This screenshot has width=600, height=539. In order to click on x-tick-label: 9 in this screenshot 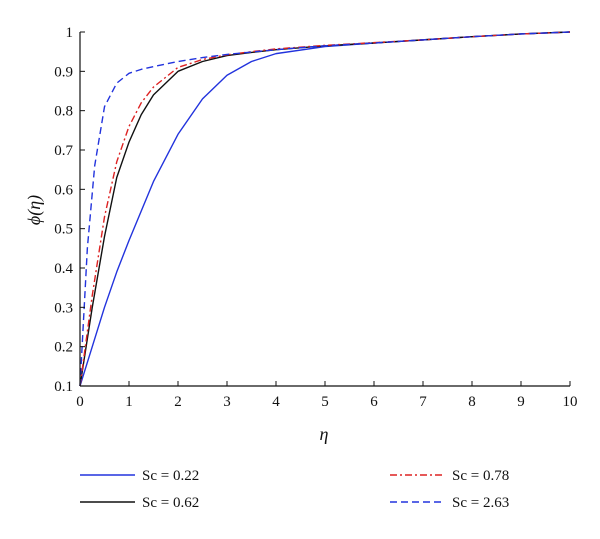, I will do `click(521, 402)`.